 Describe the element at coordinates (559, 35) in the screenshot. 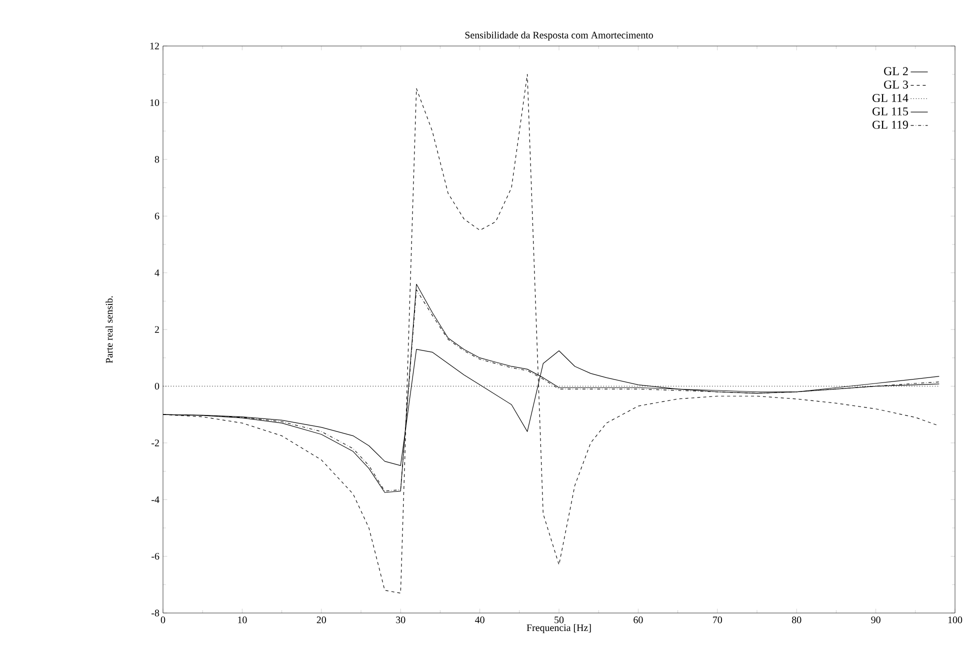

I see `chart-title: Sensibilidade da Resposta com Amortecimento` at that location.